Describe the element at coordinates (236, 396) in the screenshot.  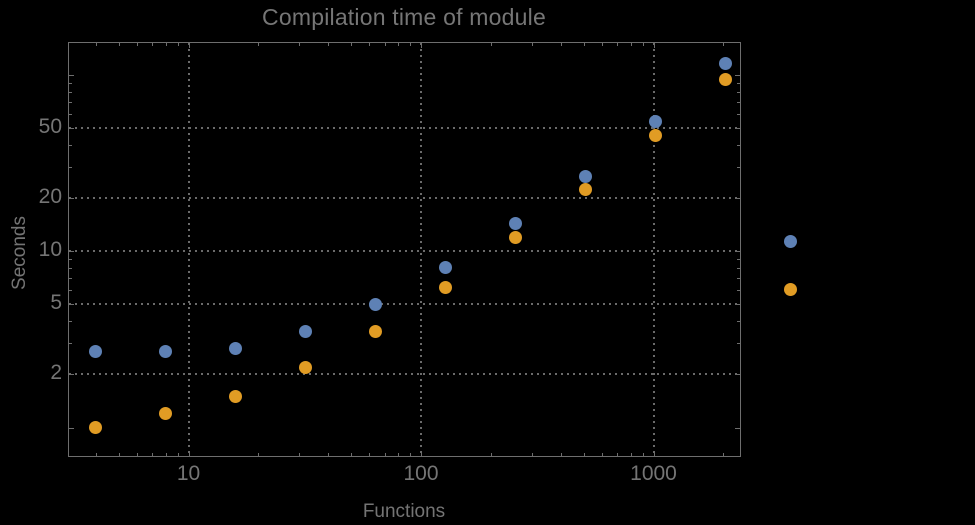
I see `data-point-series-2-x16` at that location.